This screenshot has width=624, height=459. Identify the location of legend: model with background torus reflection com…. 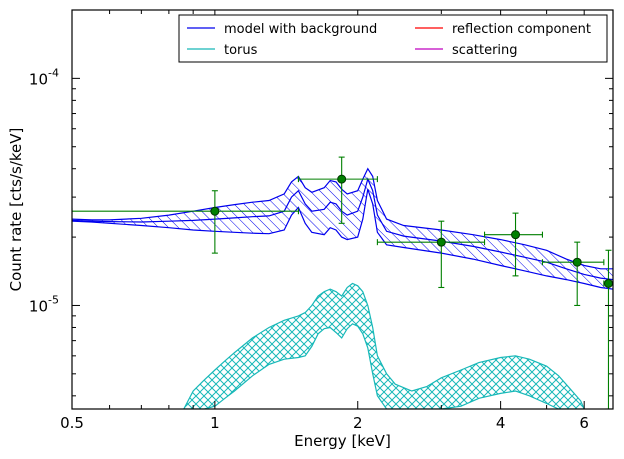
(393, 38).